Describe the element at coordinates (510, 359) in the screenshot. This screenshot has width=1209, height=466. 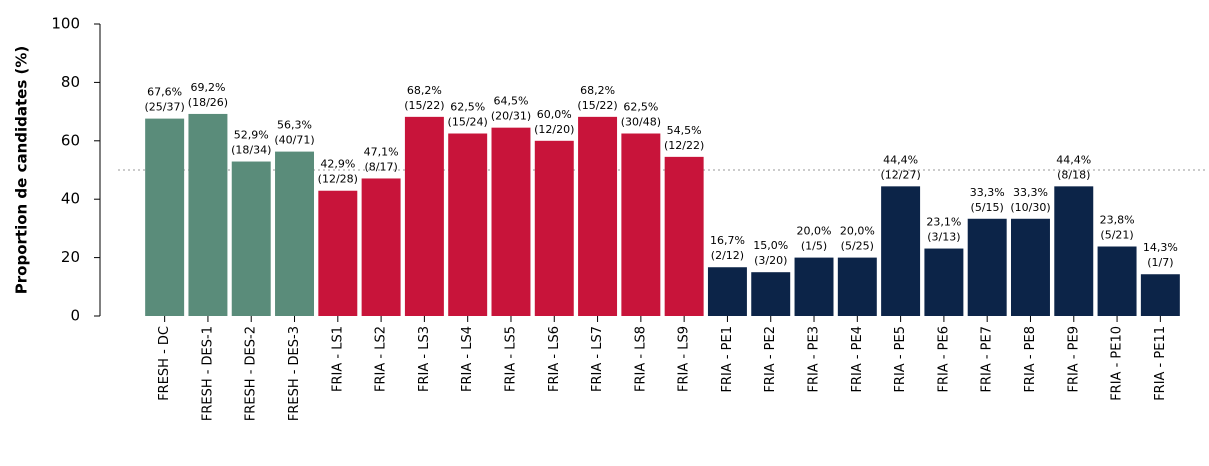
I see `x-tick-label: FRIA - LS5` at that location.